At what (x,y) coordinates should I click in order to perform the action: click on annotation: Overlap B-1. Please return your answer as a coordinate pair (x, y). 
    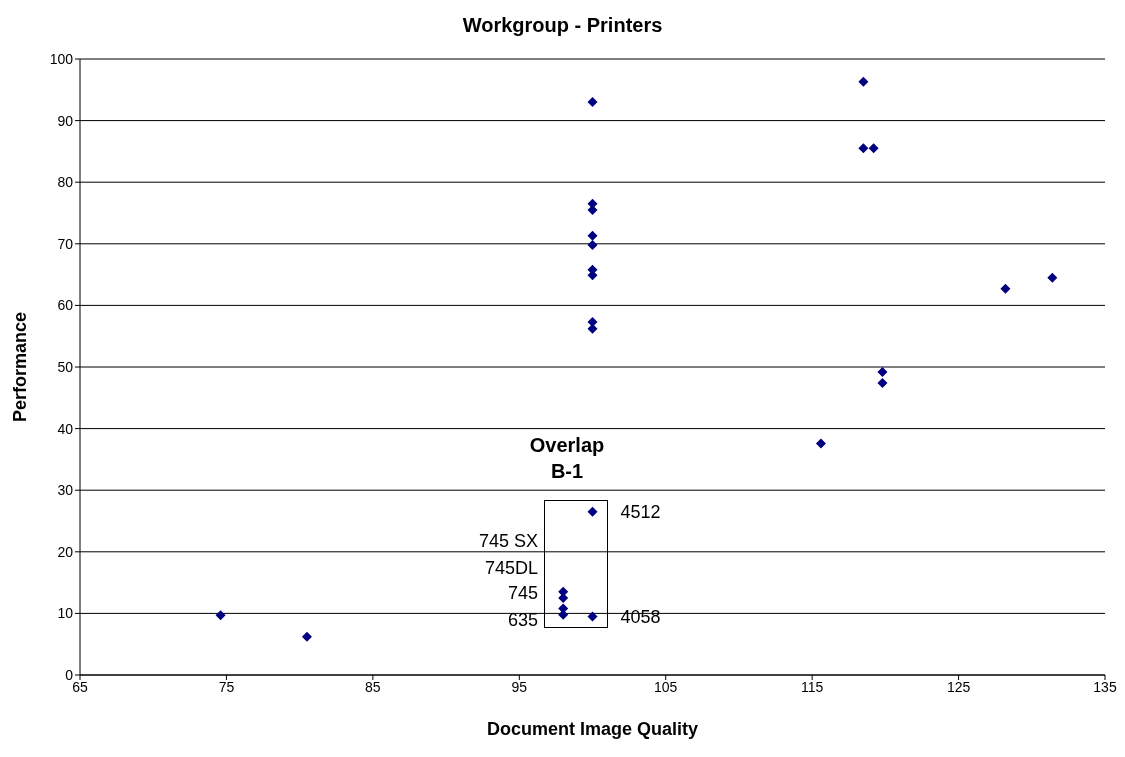
    Looking at the image, I should click on (567, 458).